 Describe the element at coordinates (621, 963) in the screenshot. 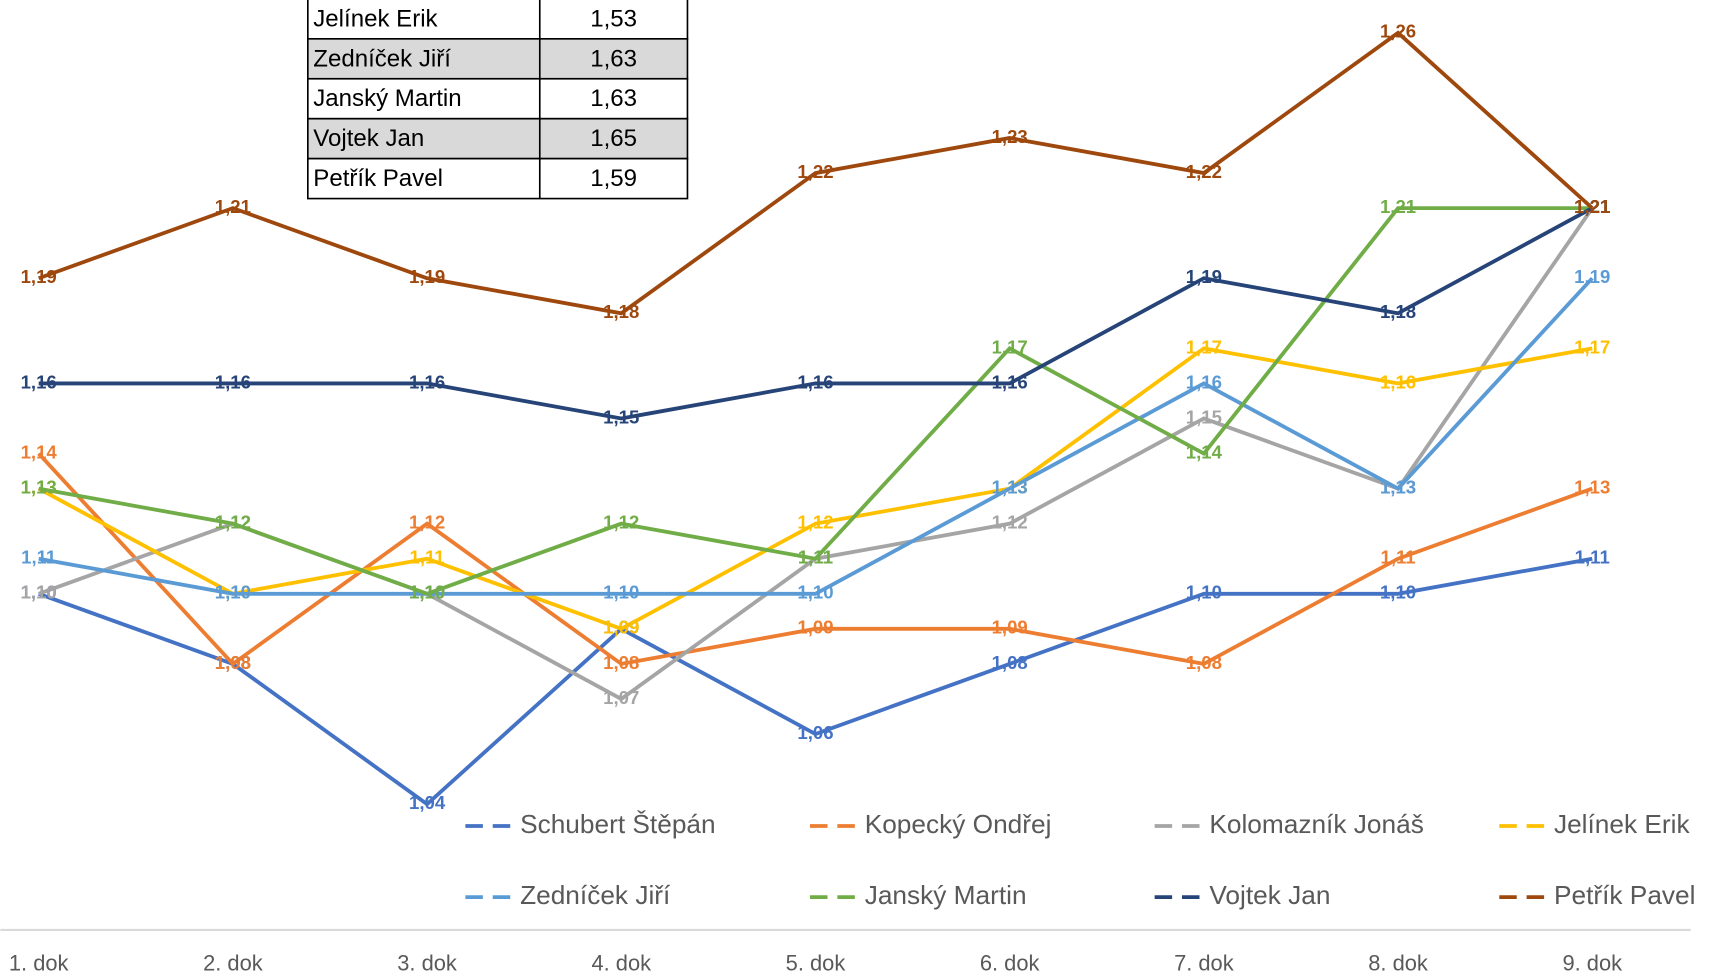

I see `x-tick-label: 4. dok` at that location.